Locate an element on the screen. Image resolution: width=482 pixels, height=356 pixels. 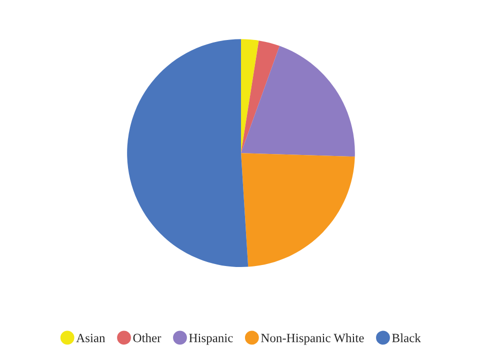
legend-label: Hispanic is located at coordinates (211, 339).